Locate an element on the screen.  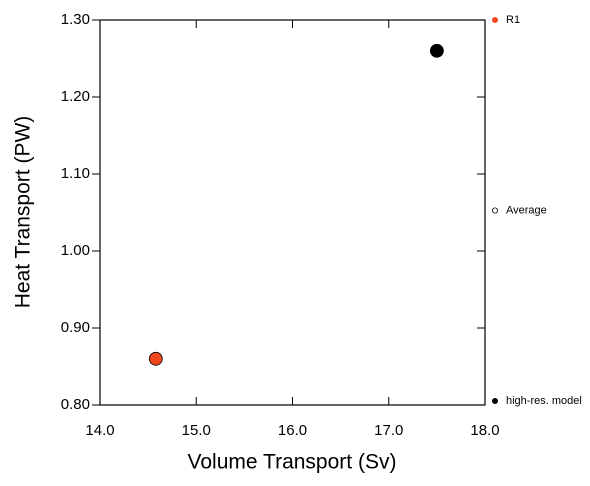
legend-label: Average is located at coordinates (526, 210).